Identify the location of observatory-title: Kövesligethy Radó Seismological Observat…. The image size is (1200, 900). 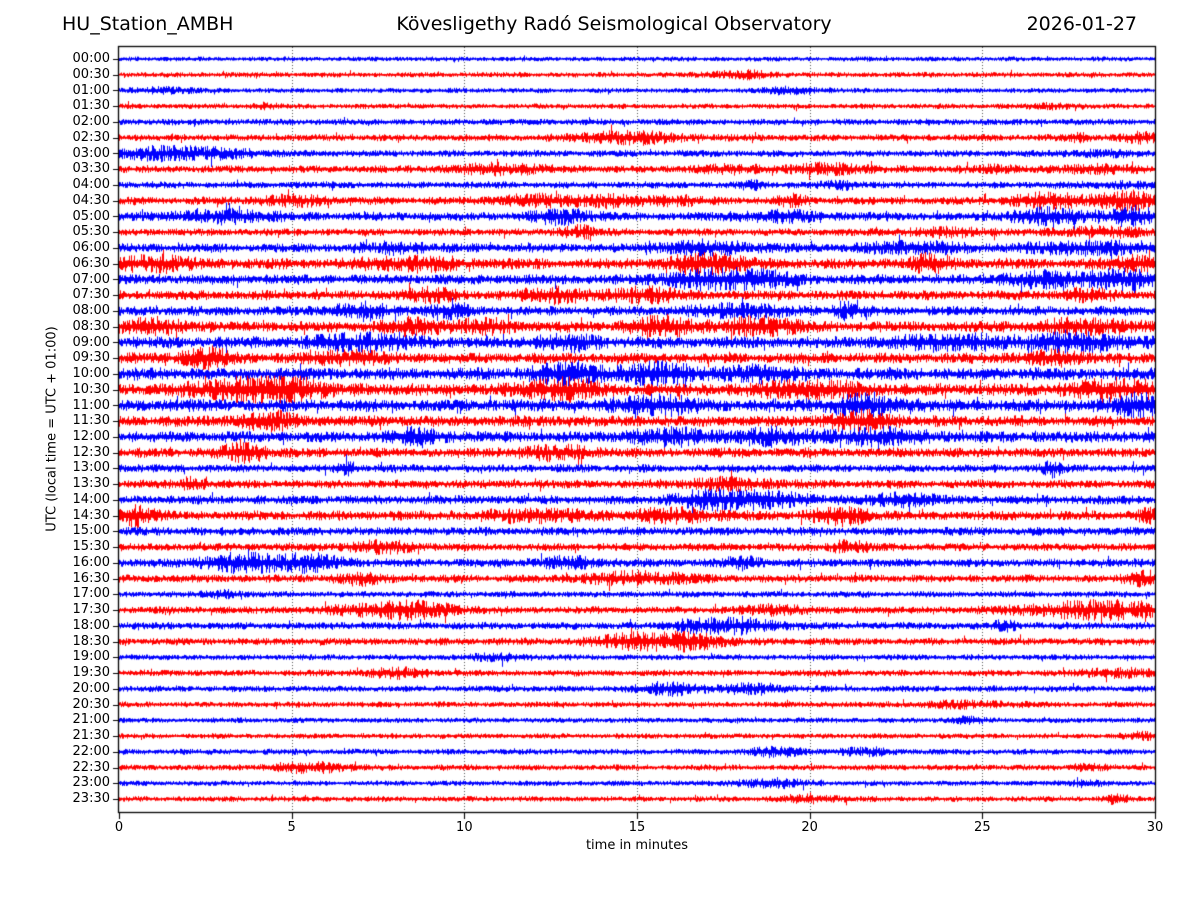
(614, 24).